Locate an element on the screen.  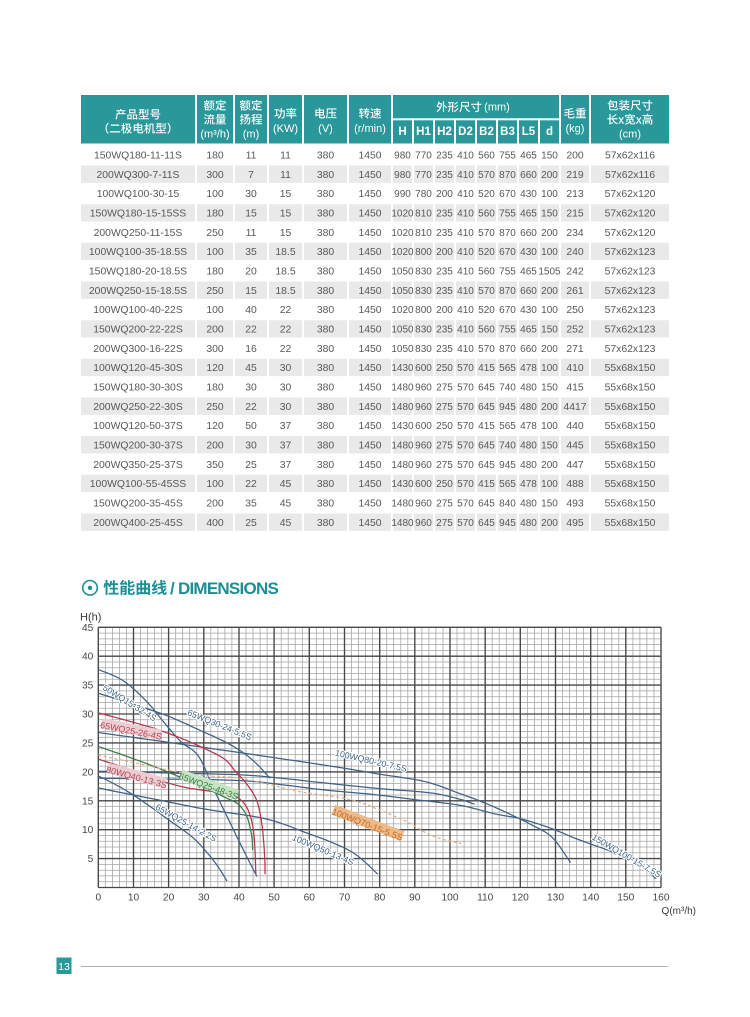
svg-text: 60 is located at coordinates (310, 898).